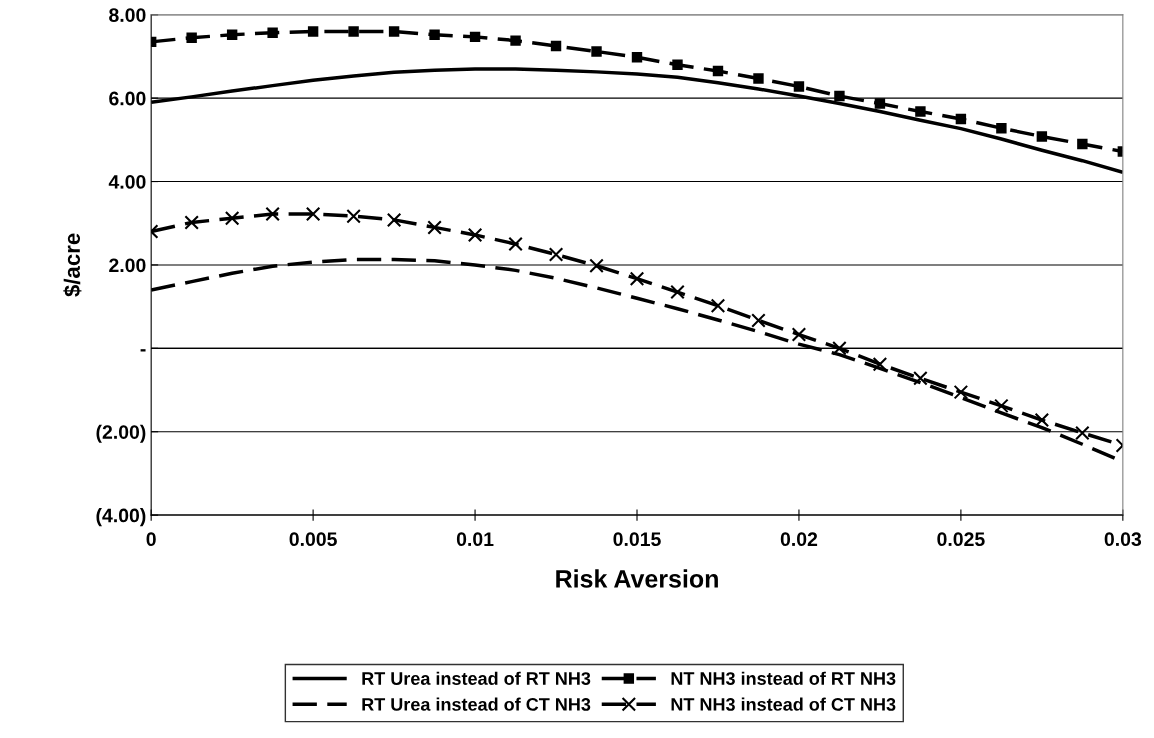 The image size is (1154, 738). I want to click on y-tick-label: 6.00, so click(127, 98).